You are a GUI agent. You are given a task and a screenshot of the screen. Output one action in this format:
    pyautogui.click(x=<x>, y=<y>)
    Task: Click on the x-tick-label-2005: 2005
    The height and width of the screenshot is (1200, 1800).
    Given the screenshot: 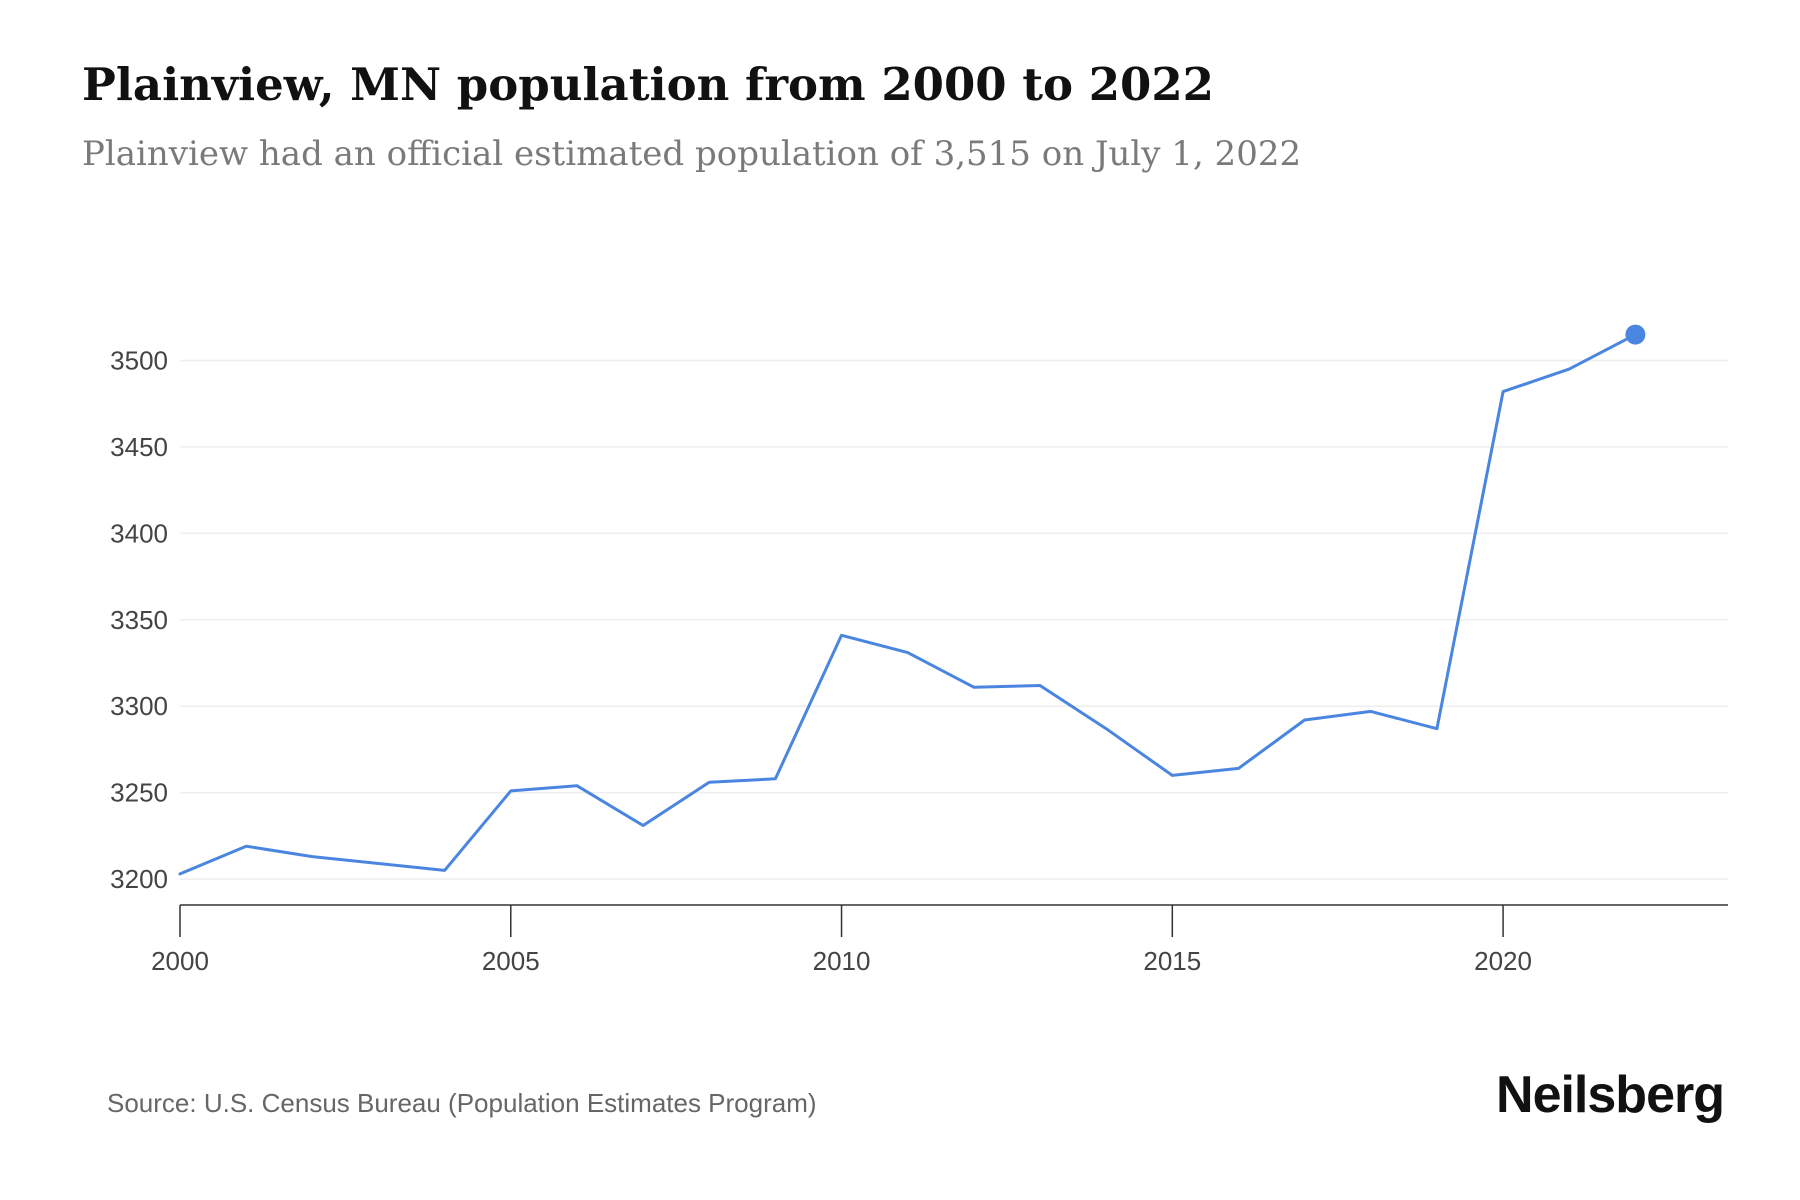 What is the action you would take?
    pyautogui.click(x=511, y=961)
    